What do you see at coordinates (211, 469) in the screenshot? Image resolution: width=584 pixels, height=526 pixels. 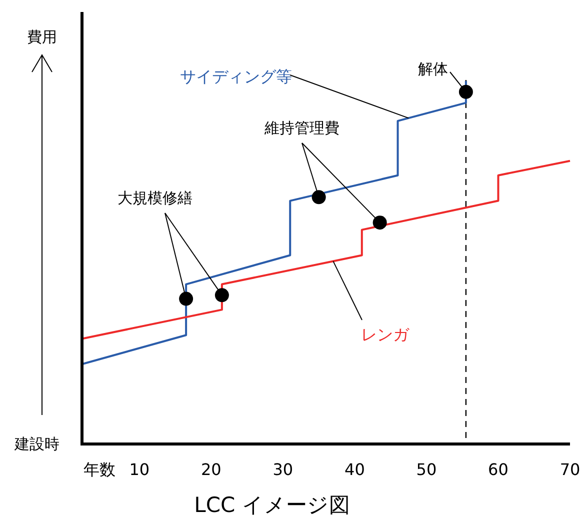 I see `x-tick-label: 20` at bounding box center [211, 469].